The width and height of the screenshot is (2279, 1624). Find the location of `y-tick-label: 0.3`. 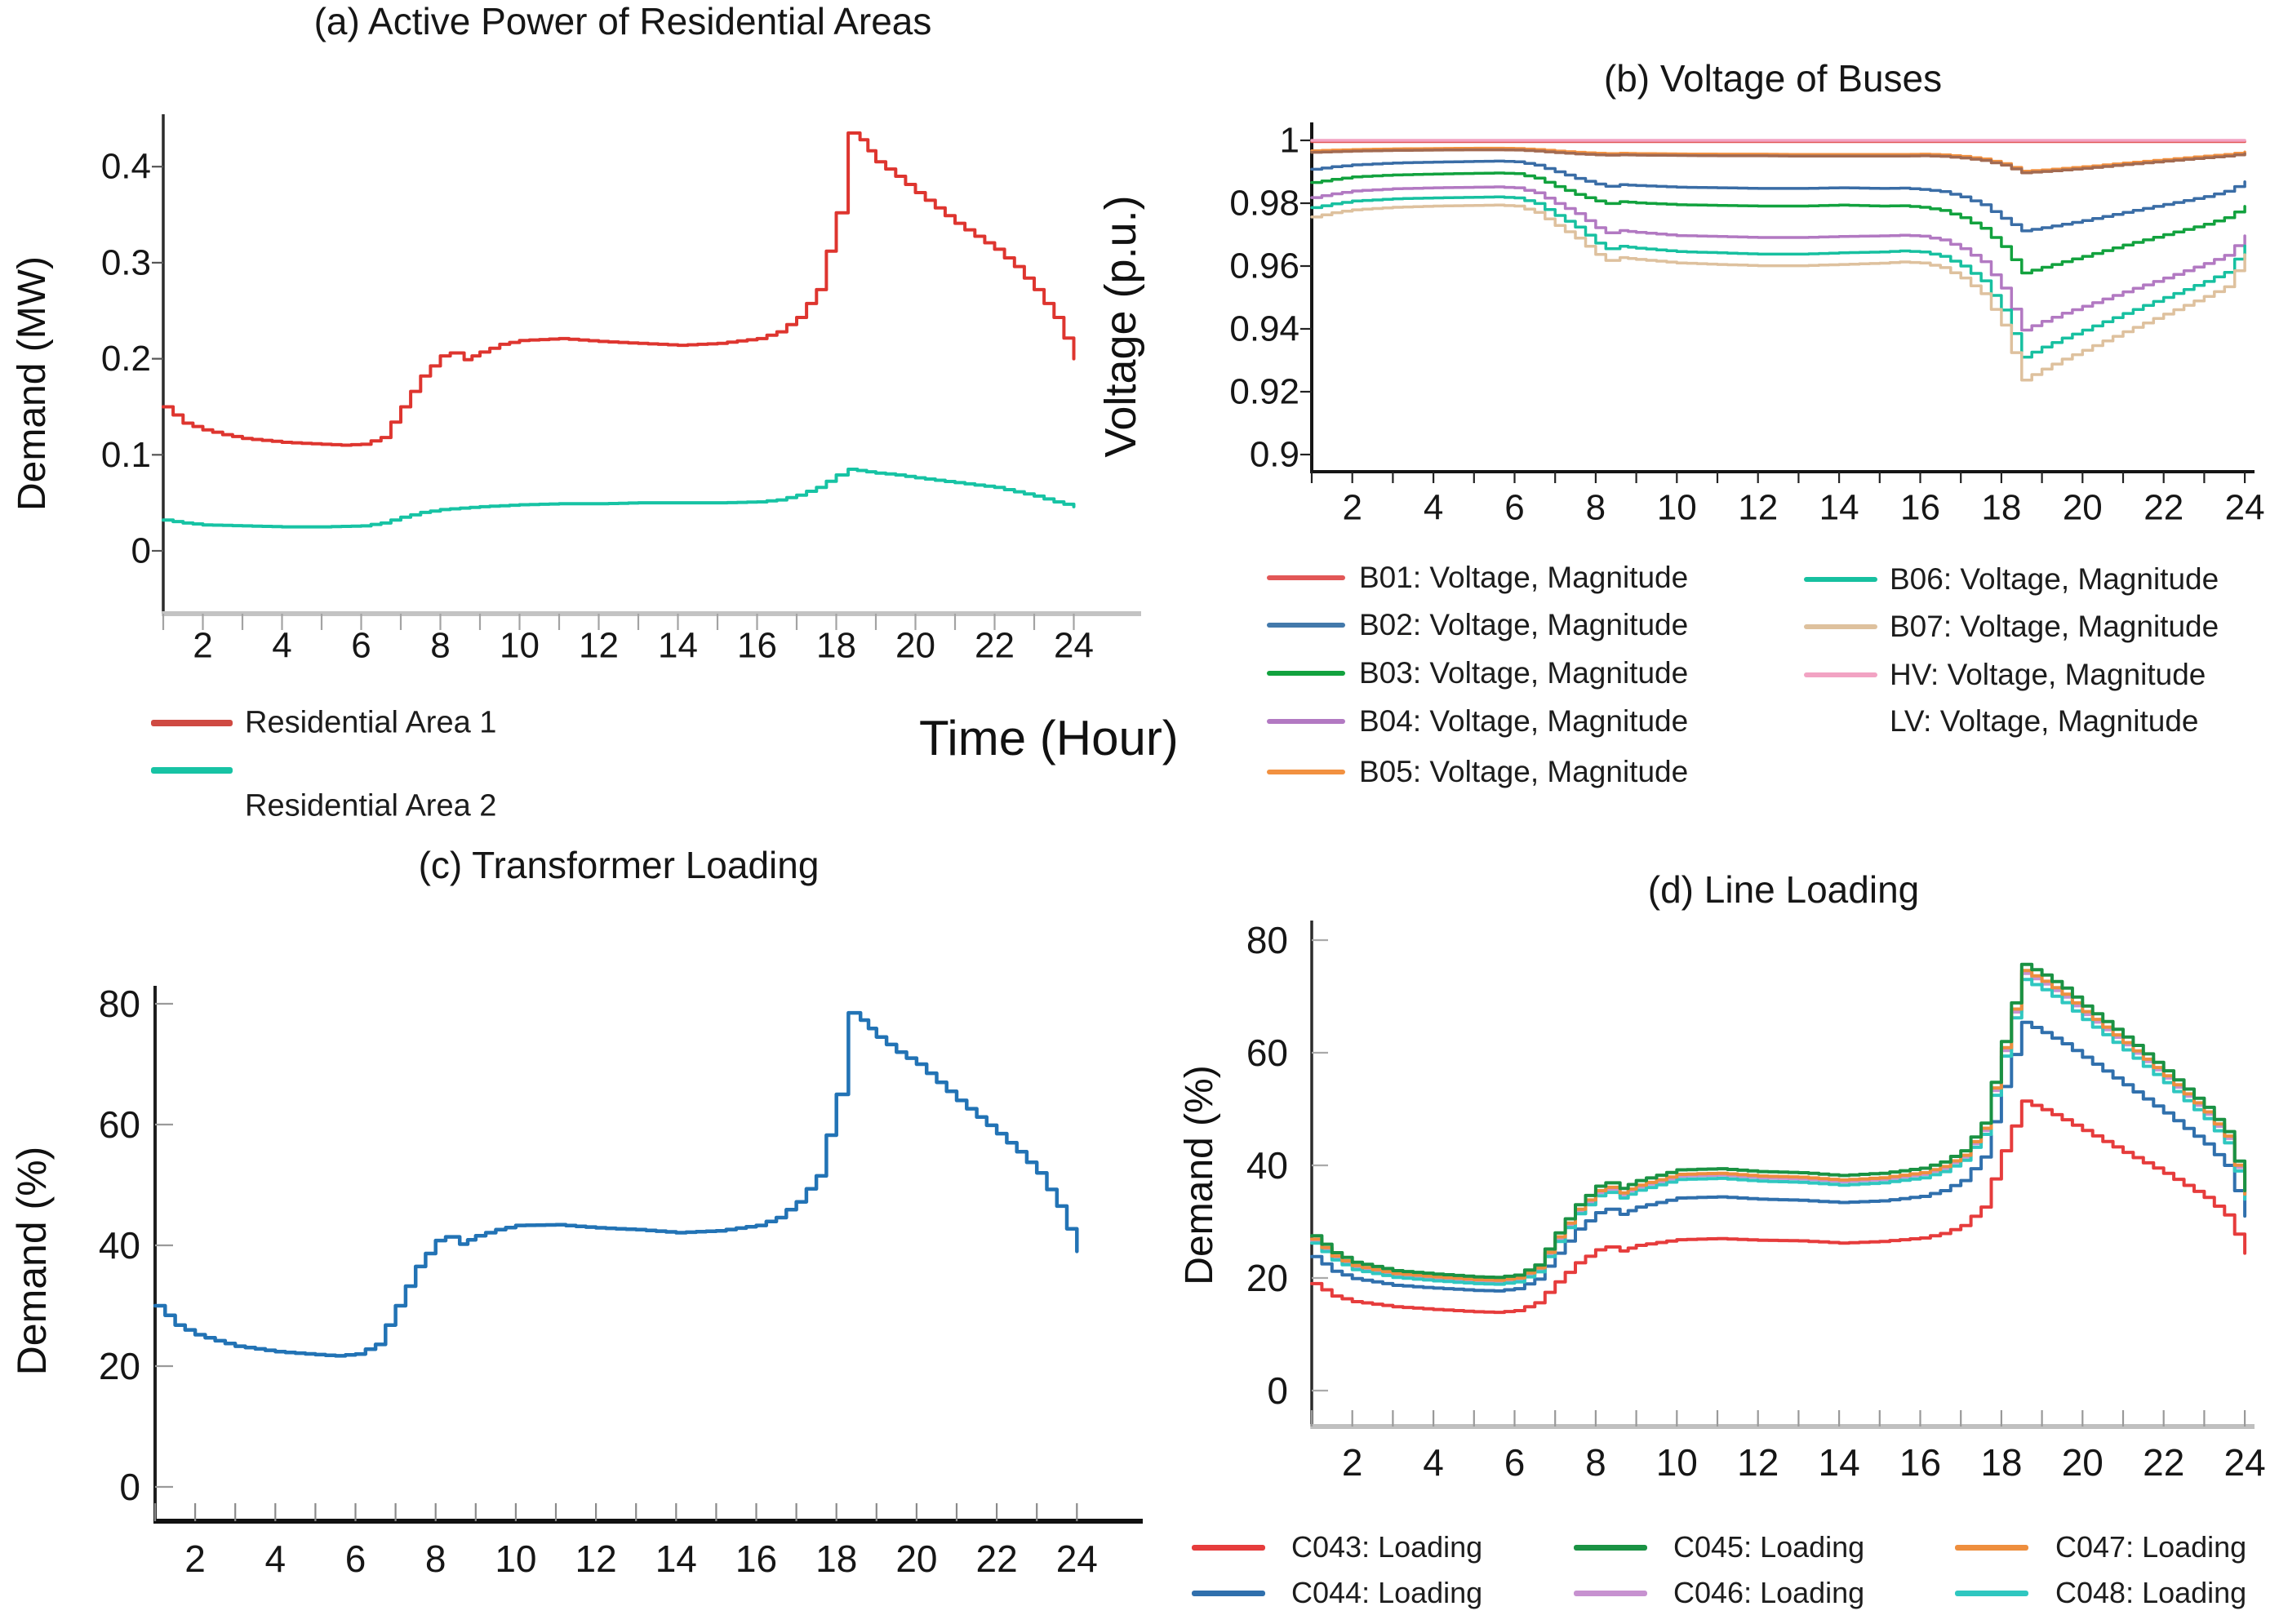

y-tick-label: 0.3 is located at coordinates (126, 262).